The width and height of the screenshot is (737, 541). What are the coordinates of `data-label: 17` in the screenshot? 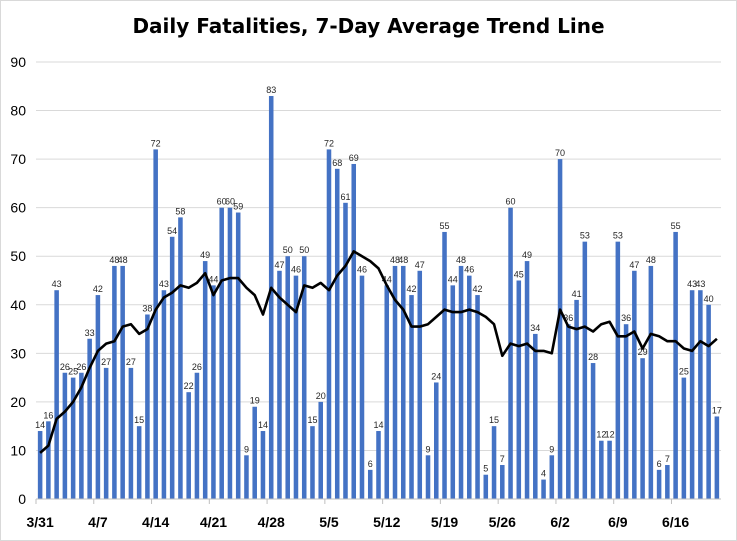 It's located at (717, 410).